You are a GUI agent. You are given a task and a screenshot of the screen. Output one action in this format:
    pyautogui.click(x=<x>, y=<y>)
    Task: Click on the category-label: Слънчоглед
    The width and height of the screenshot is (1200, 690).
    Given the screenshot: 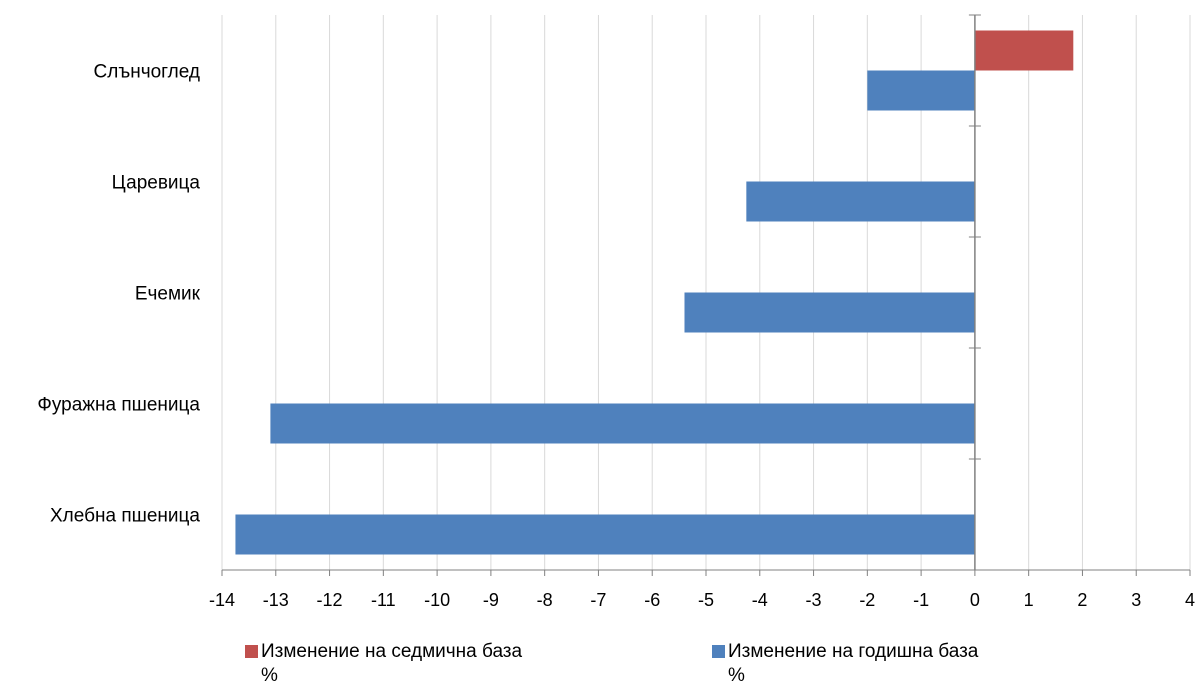 What is the action you would take?
    pyautogui.click(x=147, y=72)
    